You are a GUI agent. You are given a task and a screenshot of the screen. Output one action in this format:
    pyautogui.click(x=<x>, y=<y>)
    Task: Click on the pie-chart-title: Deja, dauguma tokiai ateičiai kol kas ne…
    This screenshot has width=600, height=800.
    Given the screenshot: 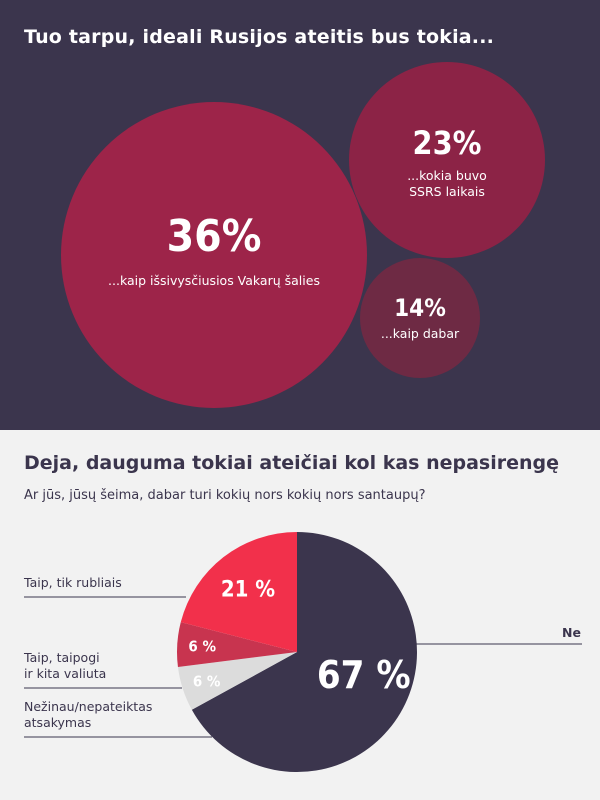 What is the action you would take?
    pyautogui.click(x=292, y=463)
    